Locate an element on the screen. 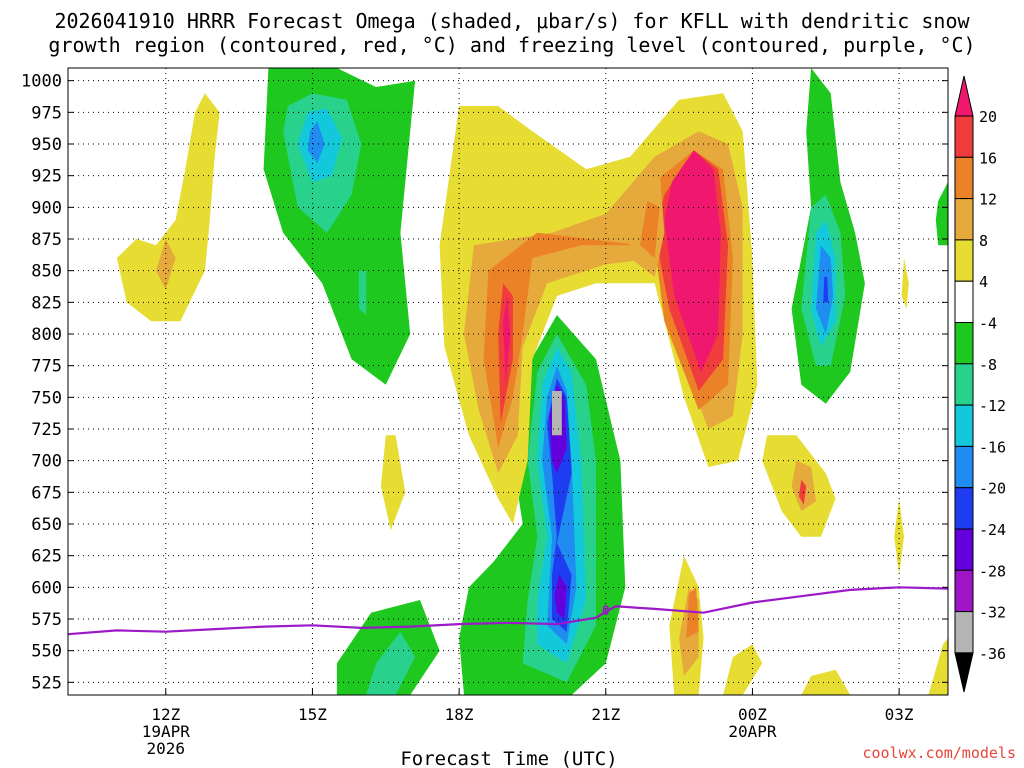 This screenshot has height=768, width=1024. colorbar-label-2: 12 is located at coordinates (988, 200).